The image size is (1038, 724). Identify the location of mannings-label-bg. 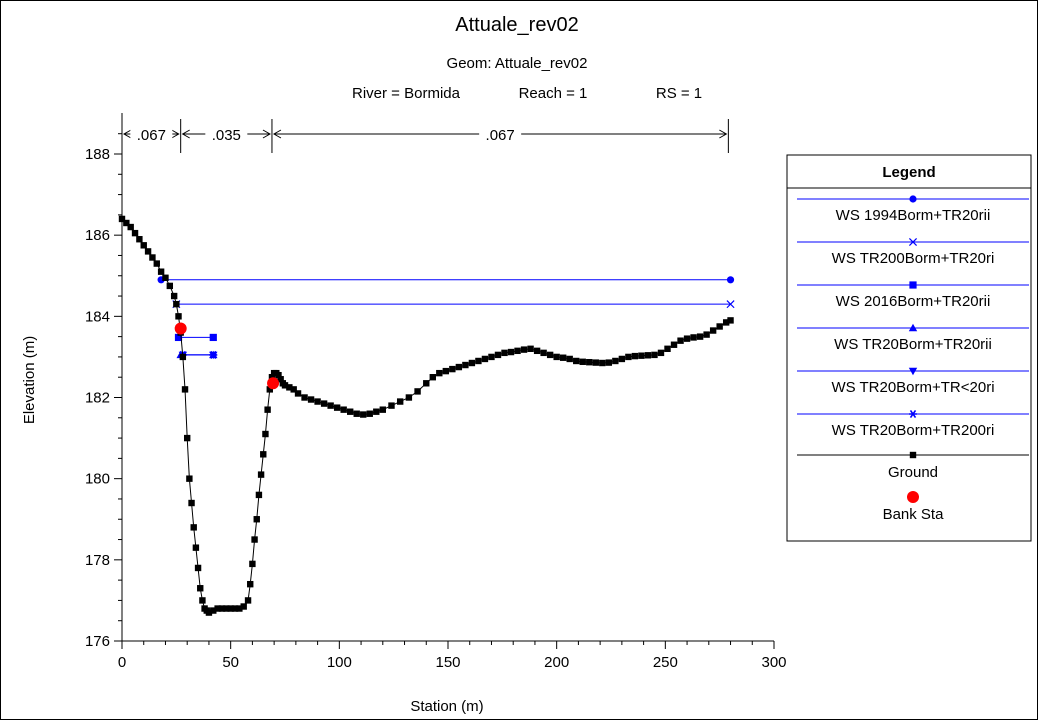
(151, 134).